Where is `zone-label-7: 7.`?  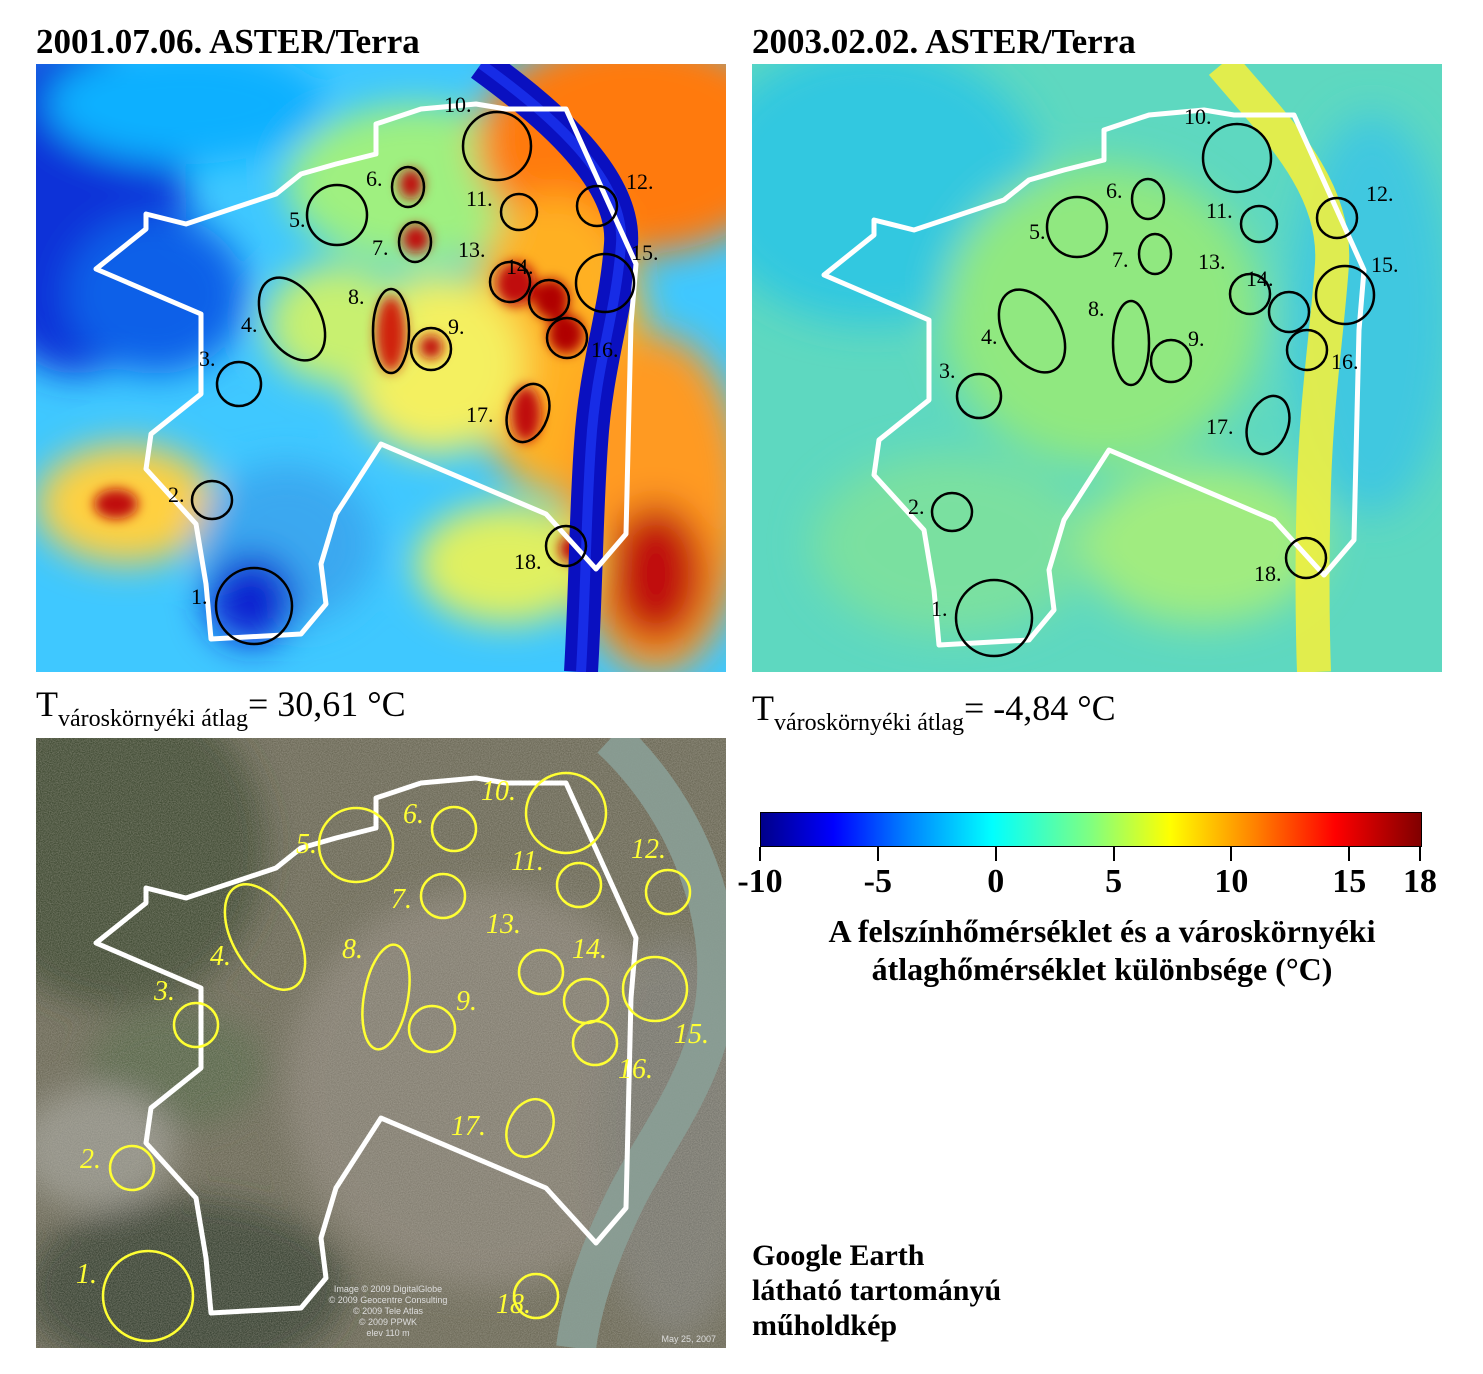
zone-label-7: 7. is located at coordinates (1120, 259).